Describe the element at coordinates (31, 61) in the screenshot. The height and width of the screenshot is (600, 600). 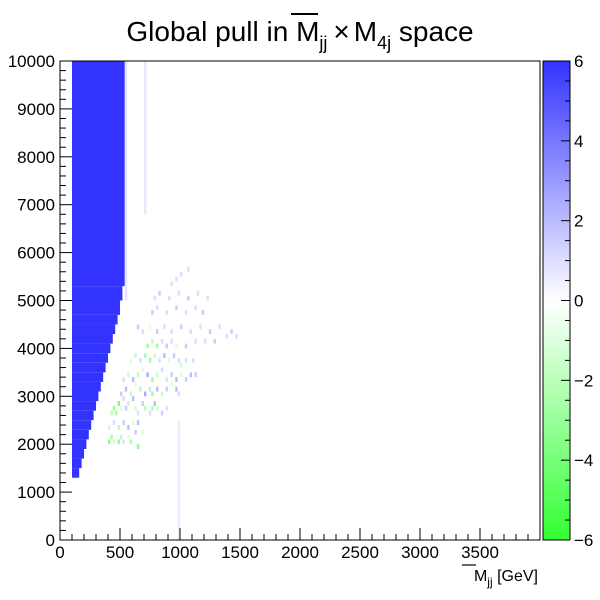
I see `y-tick-label: 10000` at that location.